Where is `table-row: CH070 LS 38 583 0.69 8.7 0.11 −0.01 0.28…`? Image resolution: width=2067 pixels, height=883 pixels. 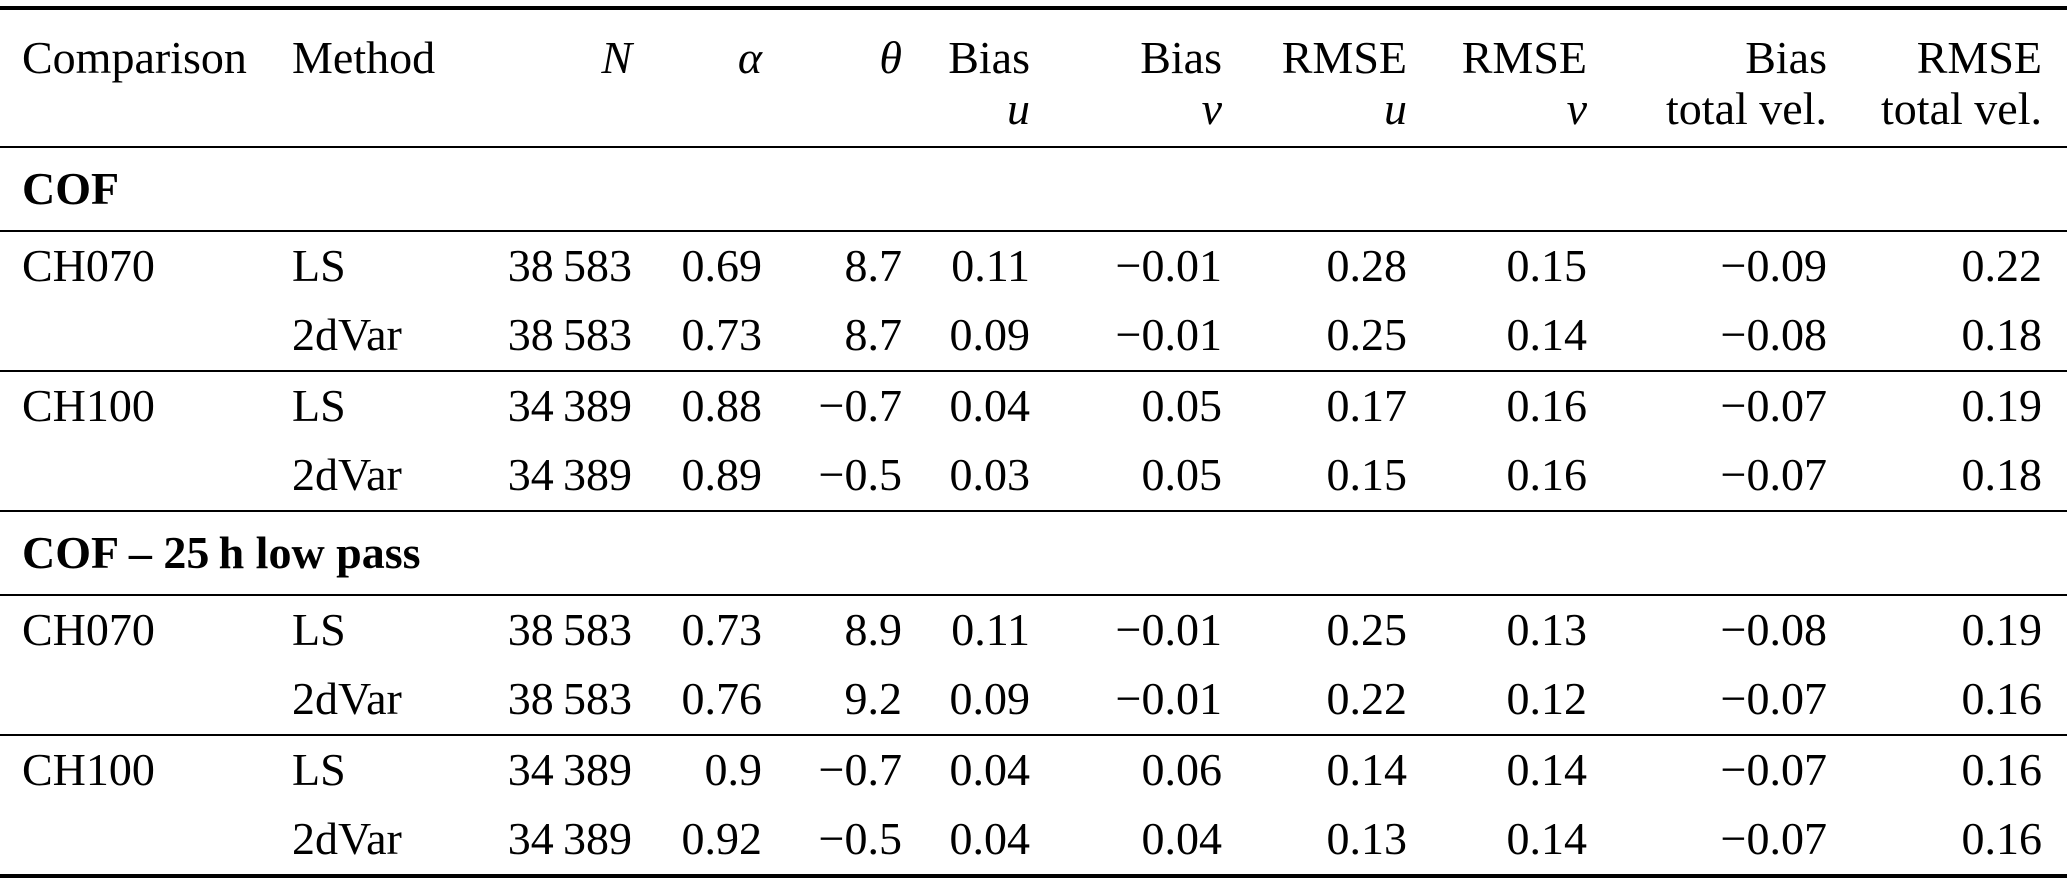
table-row: CH070 LS 38 583 0.69 8.7 0.11 −0.01 0.28… is located at coordinates (1033, 266).